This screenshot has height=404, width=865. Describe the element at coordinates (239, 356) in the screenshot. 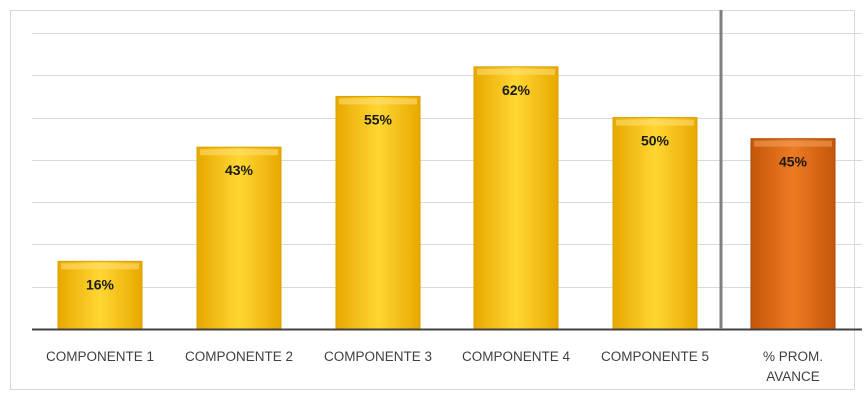

I see `category-label: COMPONENTE 2` at that location.